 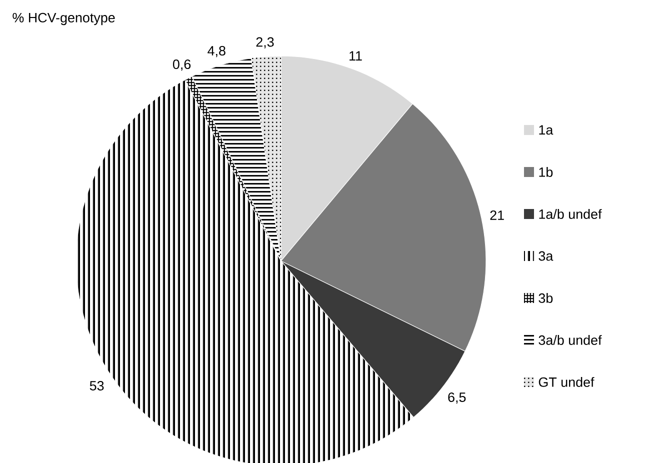 I want to click on legend-label: 1a, so click(x=546, y=130).